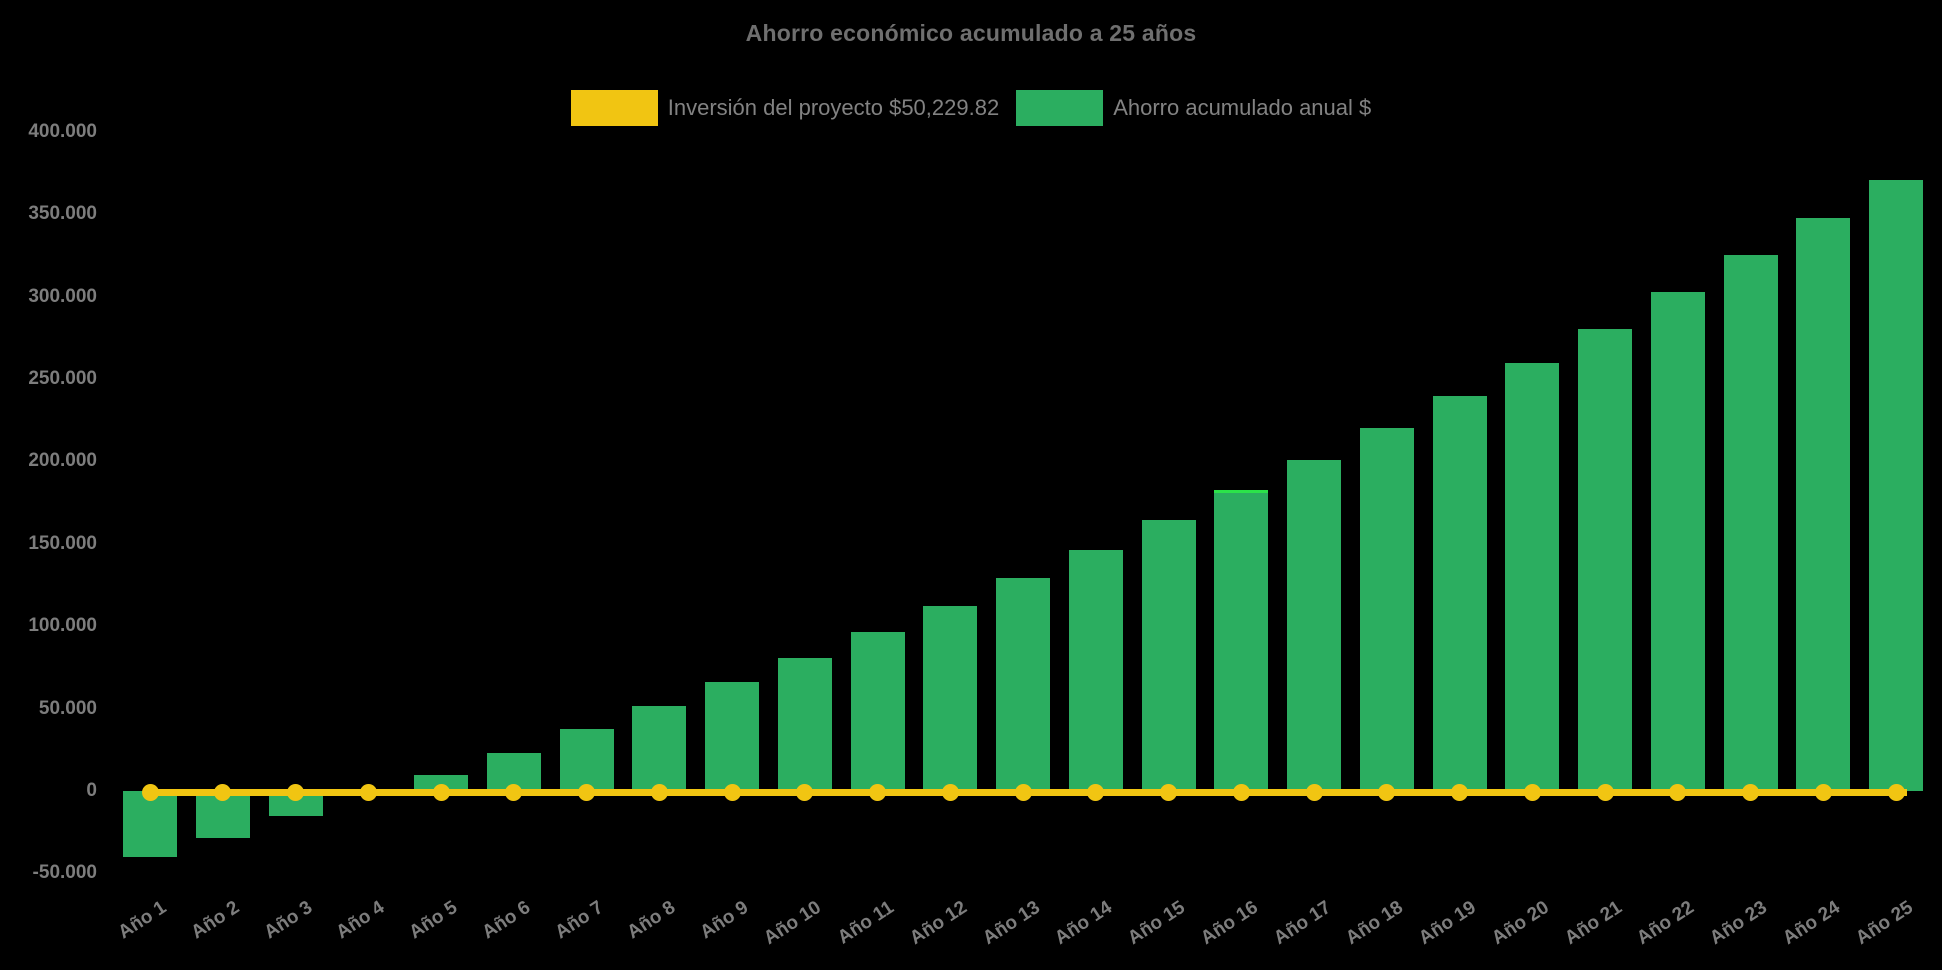  I want to click on y-axis-tick-label: 250.000, so click(62, 378).